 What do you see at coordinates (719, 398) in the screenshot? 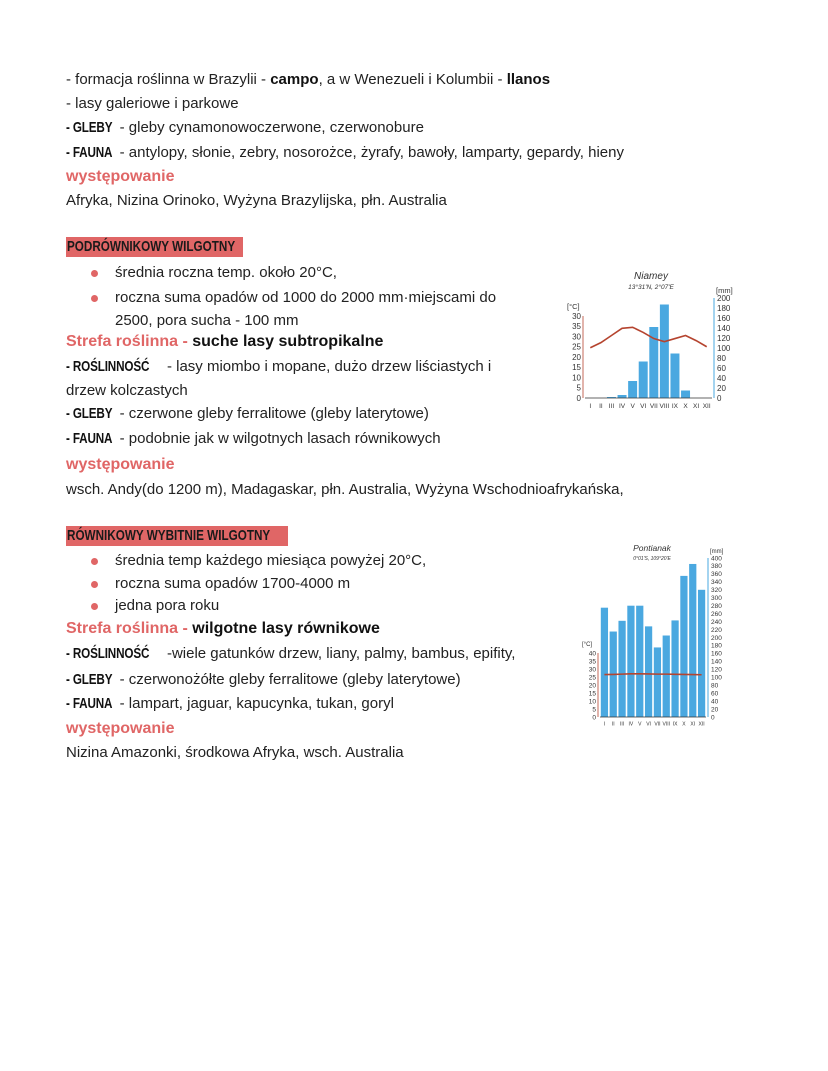
I see `right-tick-label: 0` at bounding box center [719, 398].